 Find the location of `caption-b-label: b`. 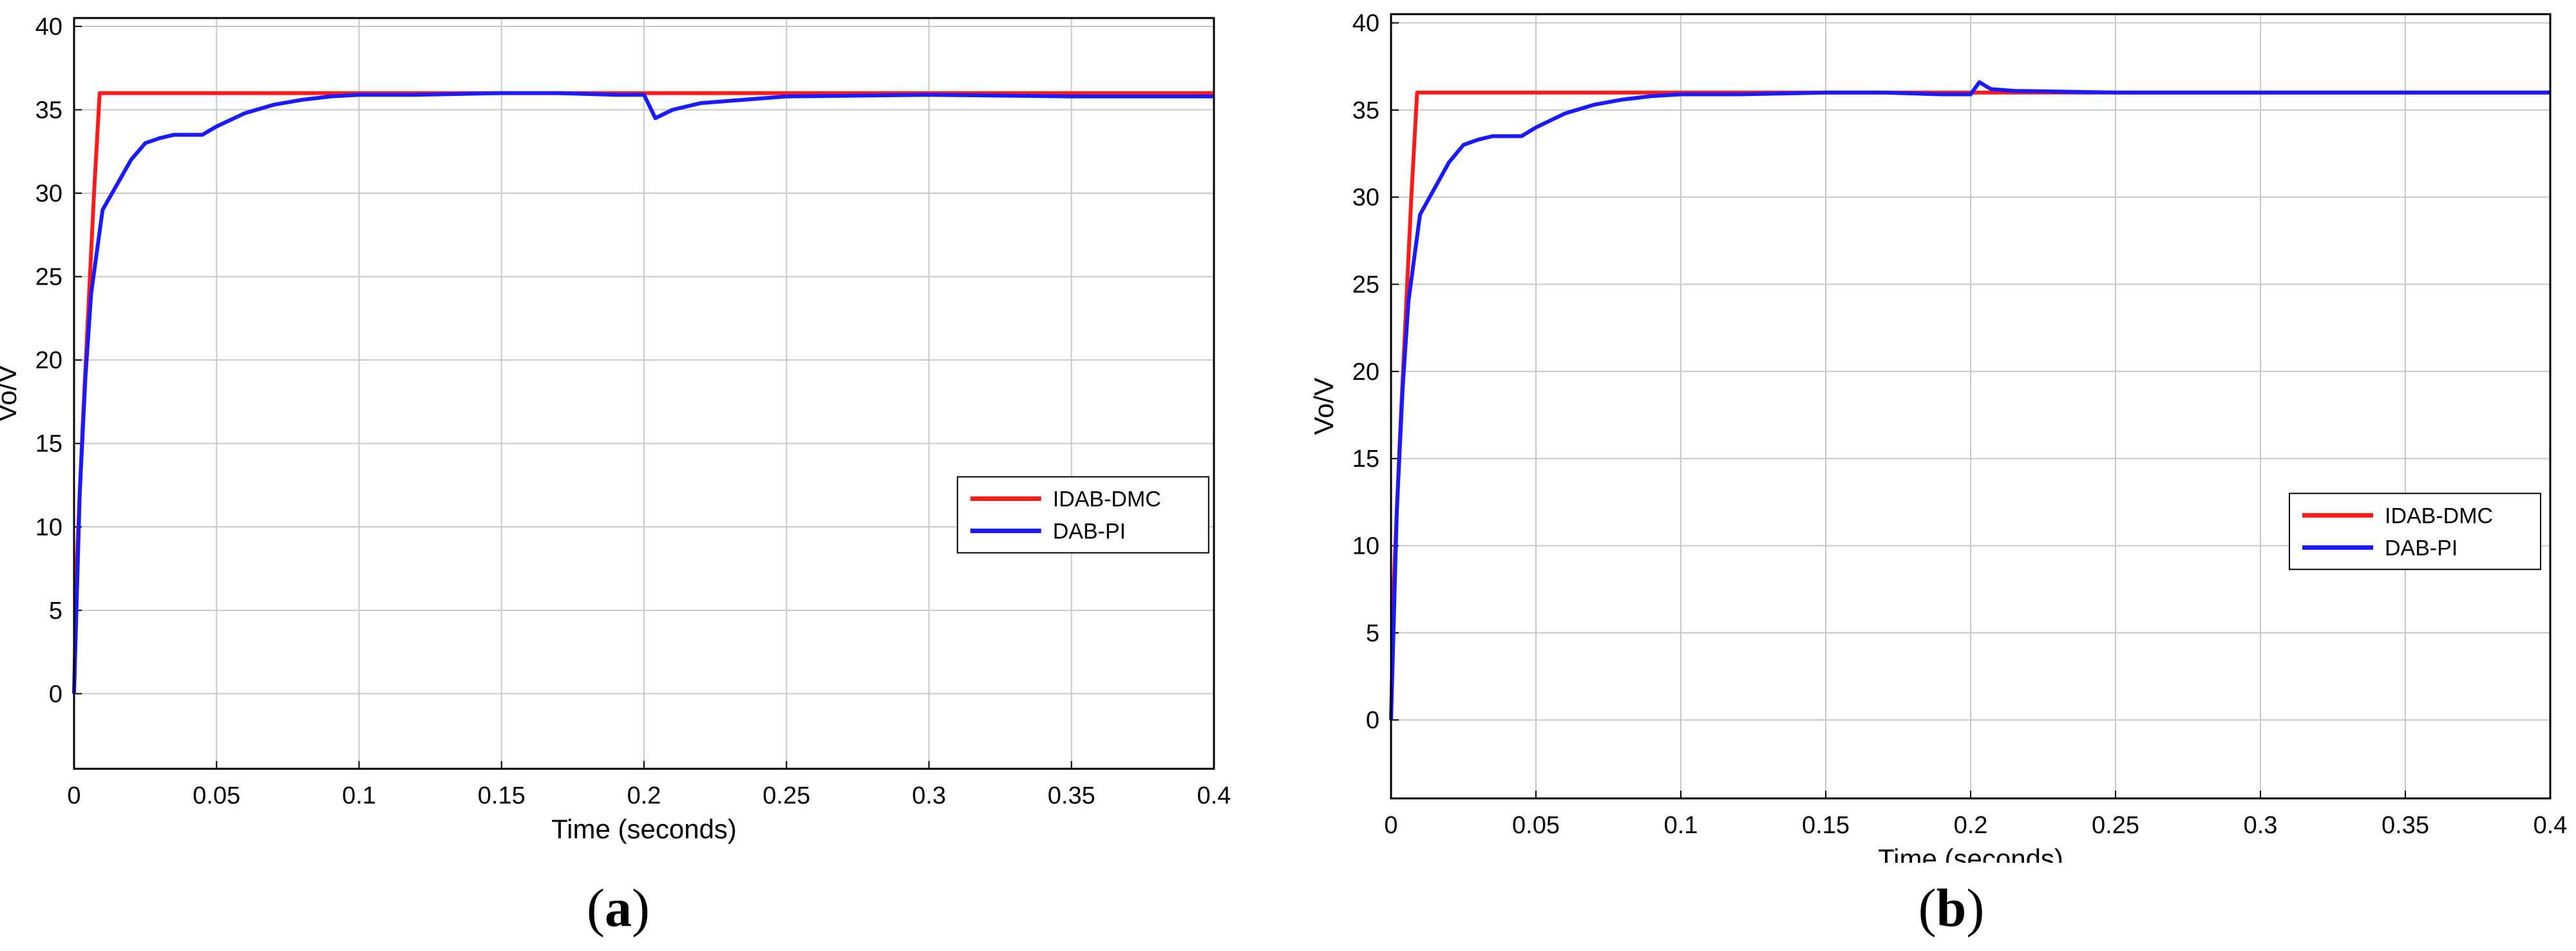

caption-b-label: b is located at coordinates (1952, 908).